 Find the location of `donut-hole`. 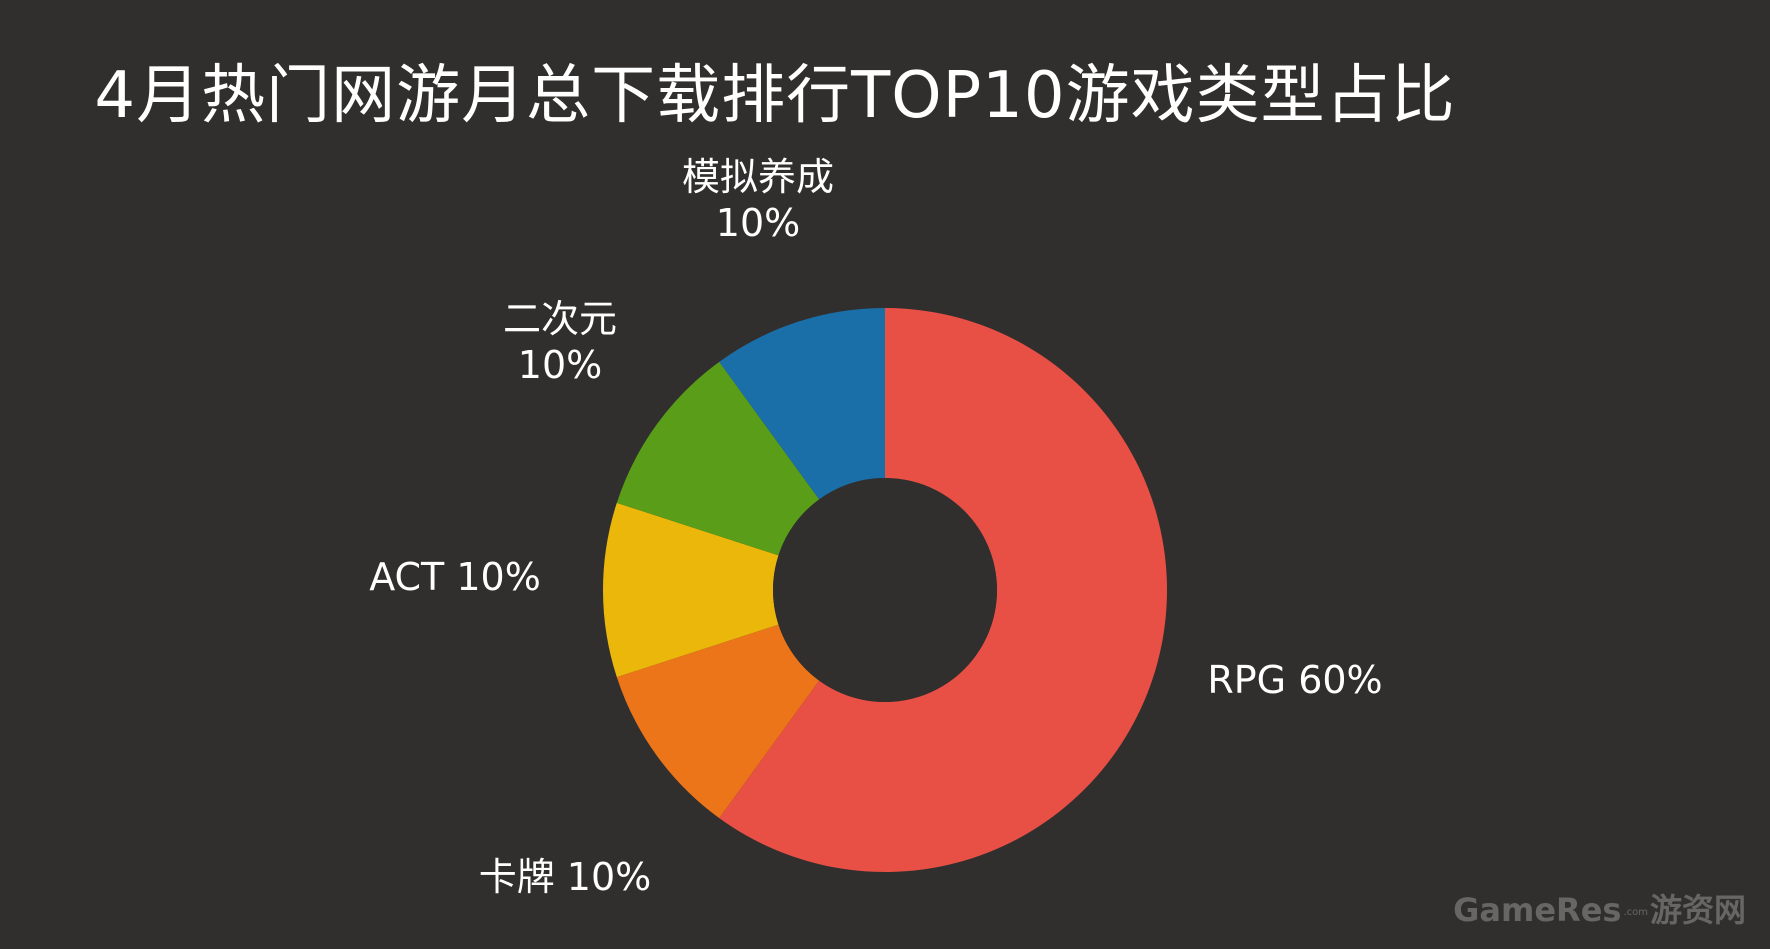

donut-hole is located at coordinates (885, 590).